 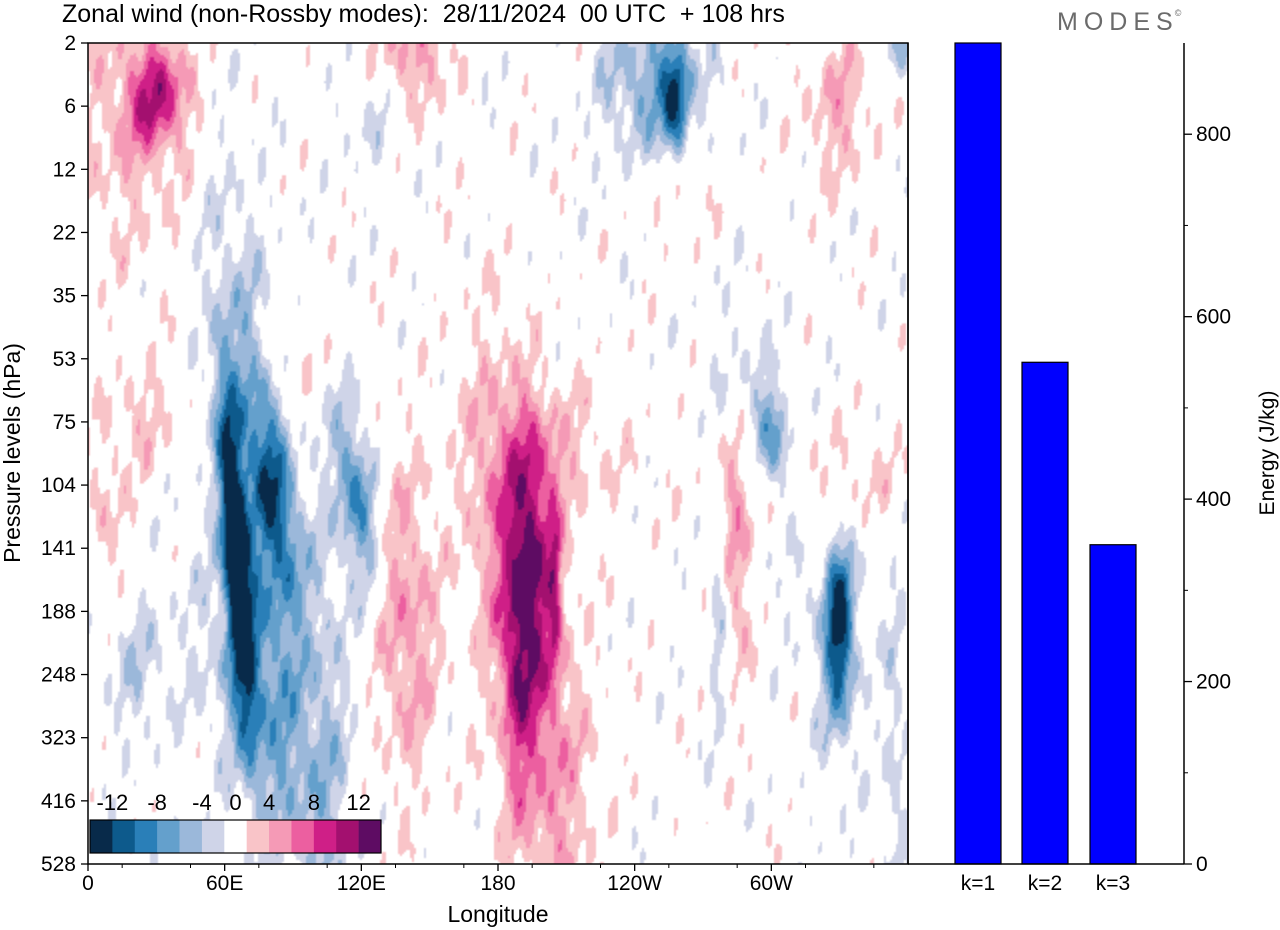 What do you see at coordinates (64, 232) in the screenshot?
I see `y-tick-label: 22` at bounding box center [64, 232].